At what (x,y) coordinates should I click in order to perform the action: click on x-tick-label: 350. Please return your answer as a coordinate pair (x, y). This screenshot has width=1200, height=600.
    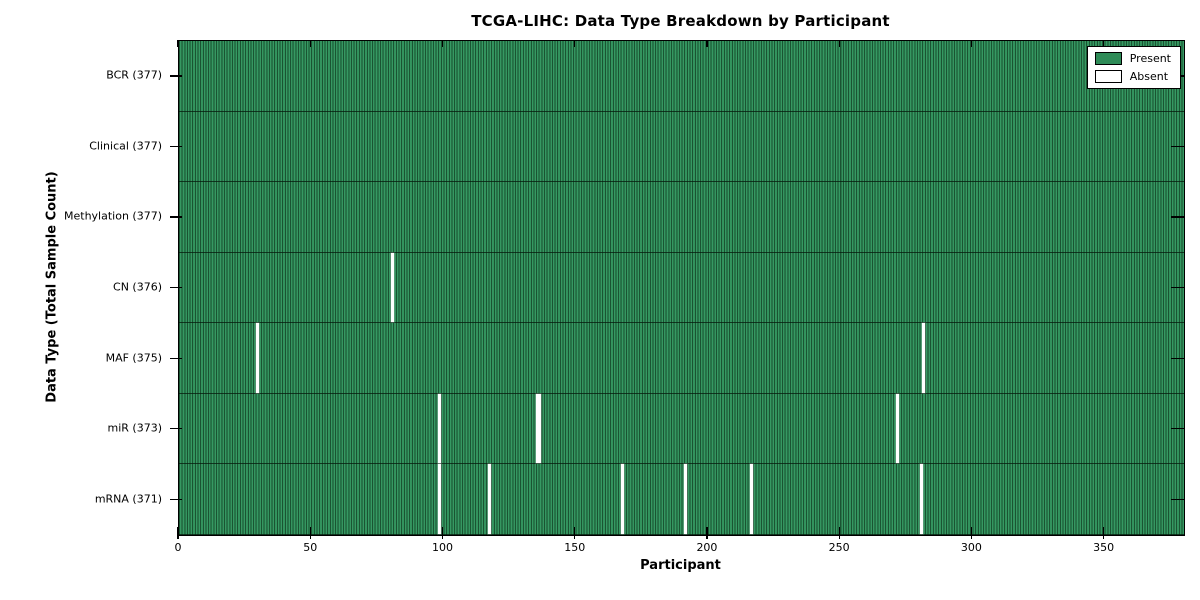
    Looking at the image, I should click on (1104, 547).